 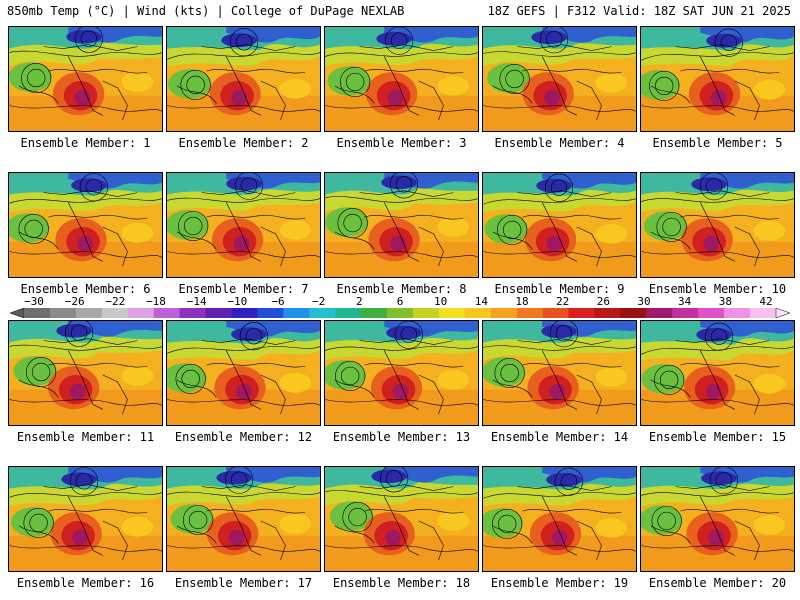 I want to click on colorbar-tick-label: 42, so click(x=766, y=301).